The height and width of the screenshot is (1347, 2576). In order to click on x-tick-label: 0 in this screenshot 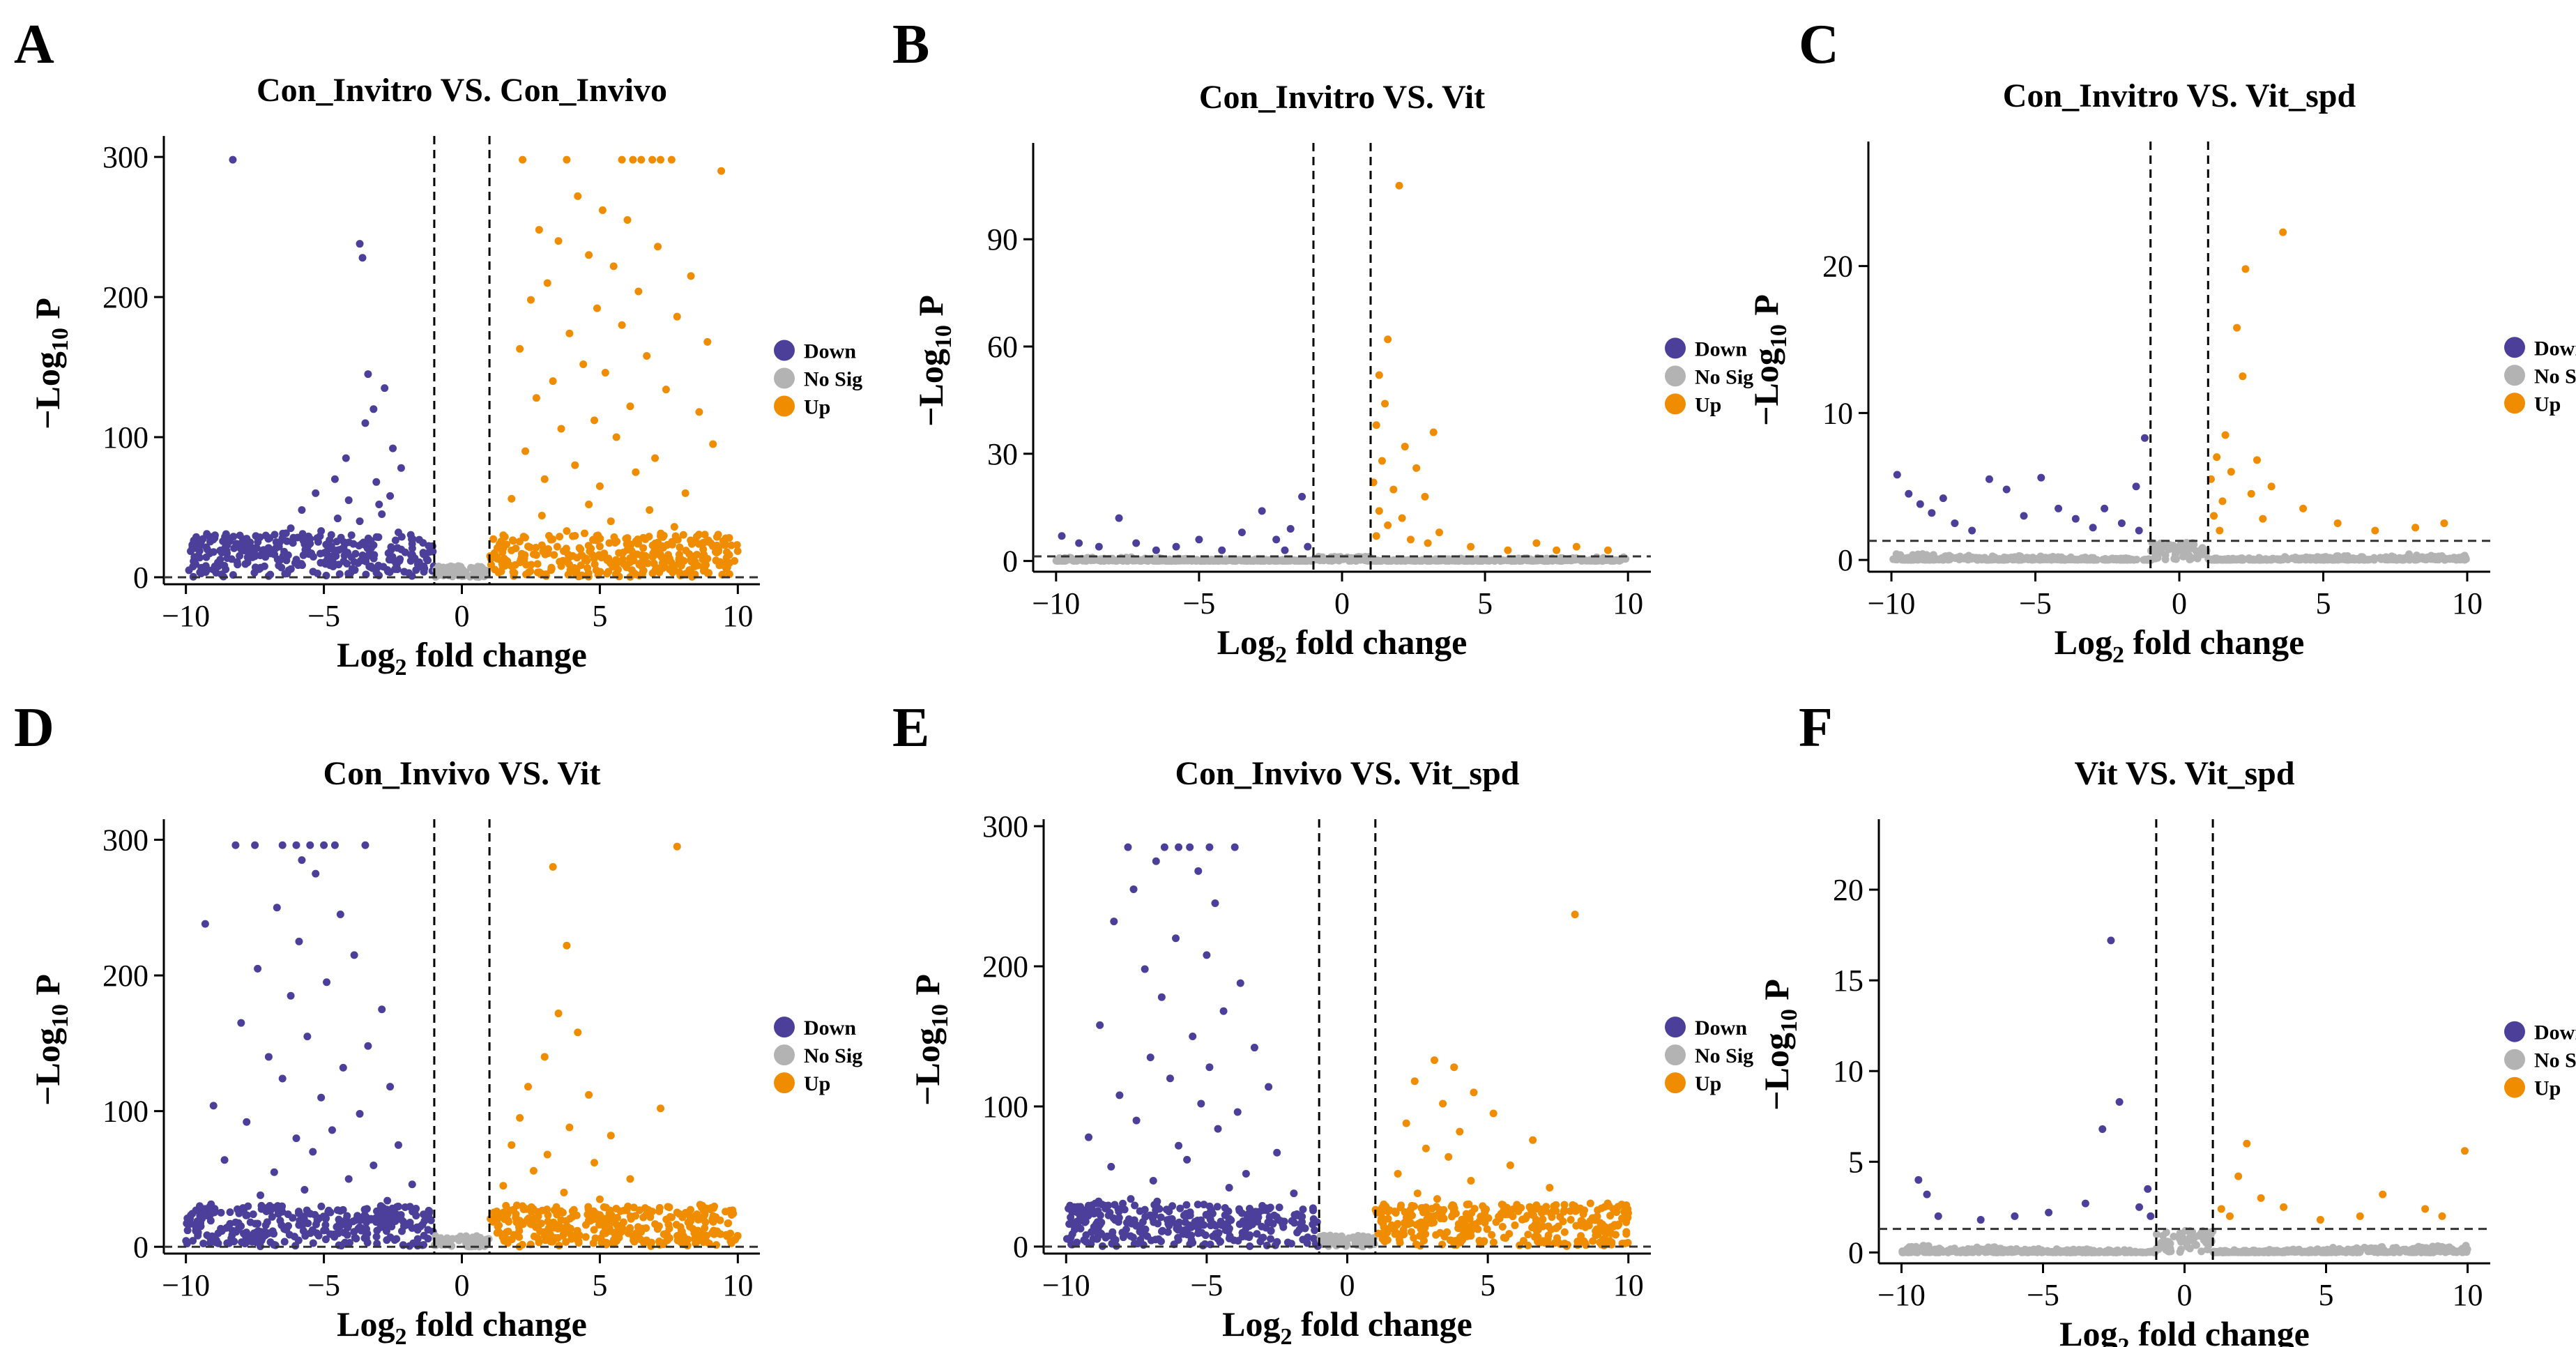, I will do `click(2179, 603)`.